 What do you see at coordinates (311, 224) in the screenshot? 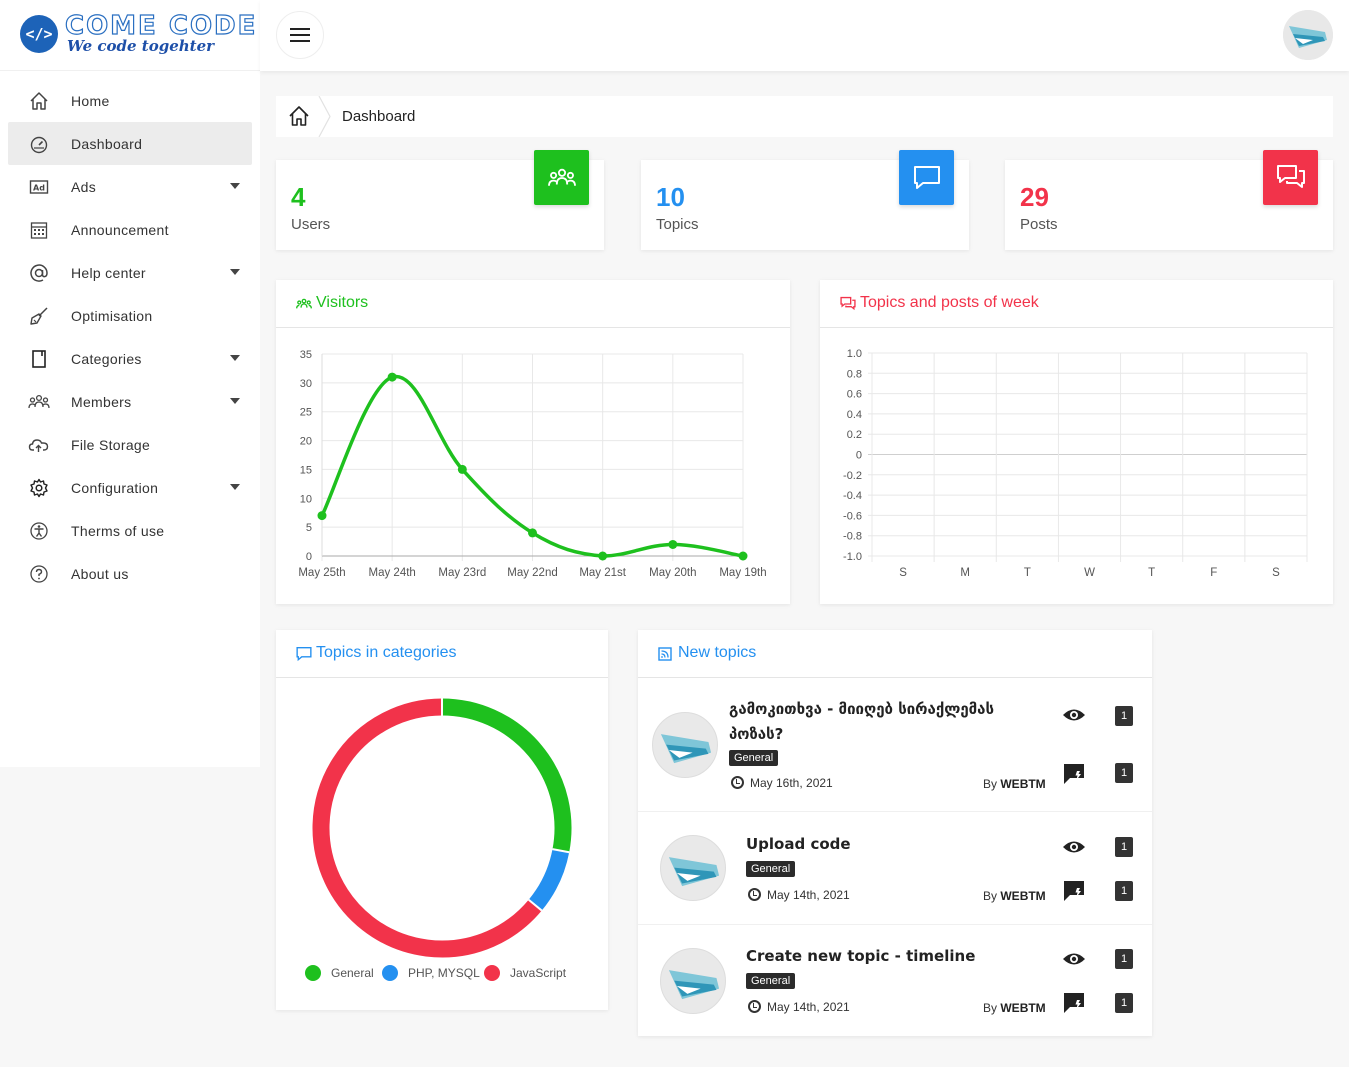
I see `stat-label: Users` at bounding box center [311, 224].